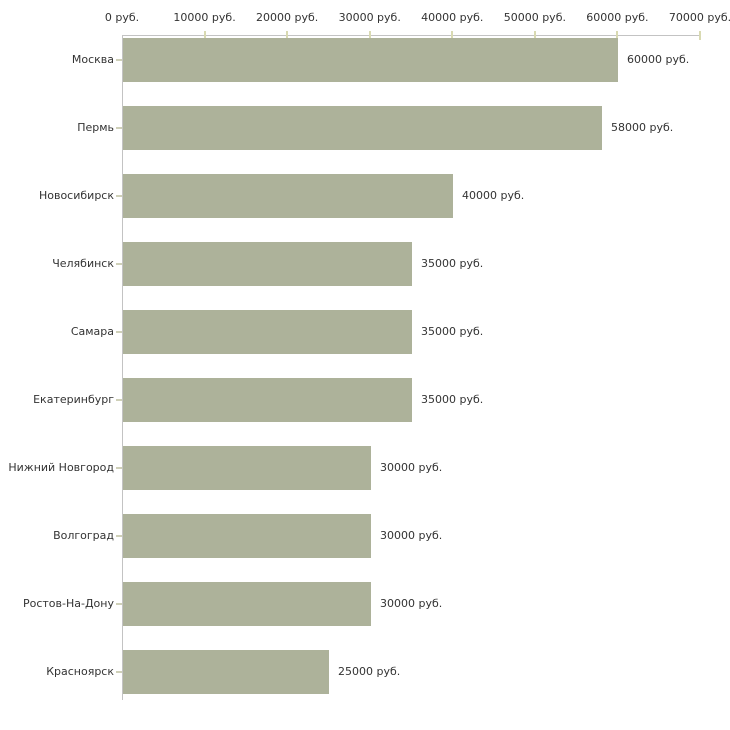  Describe the element at coordinates (411, 35) in the screenshot. I see `x-axis-line` at that location.